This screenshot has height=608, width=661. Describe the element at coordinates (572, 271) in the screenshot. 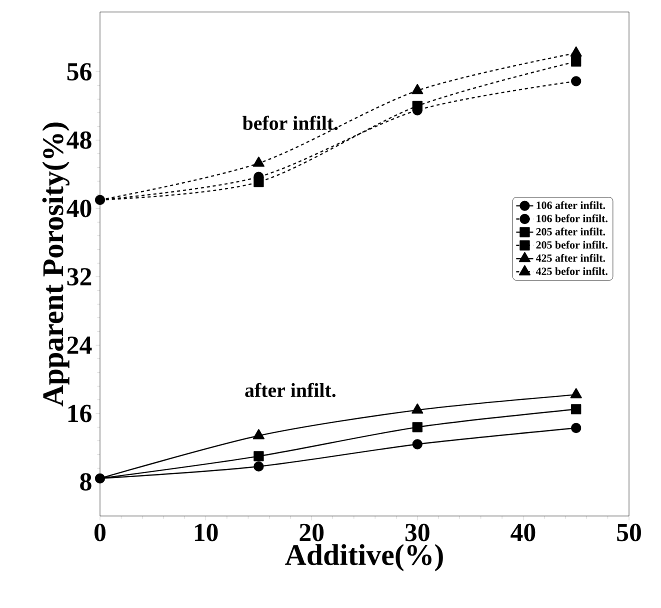

I see `legend-label: 425 befor infilt.` at that location.